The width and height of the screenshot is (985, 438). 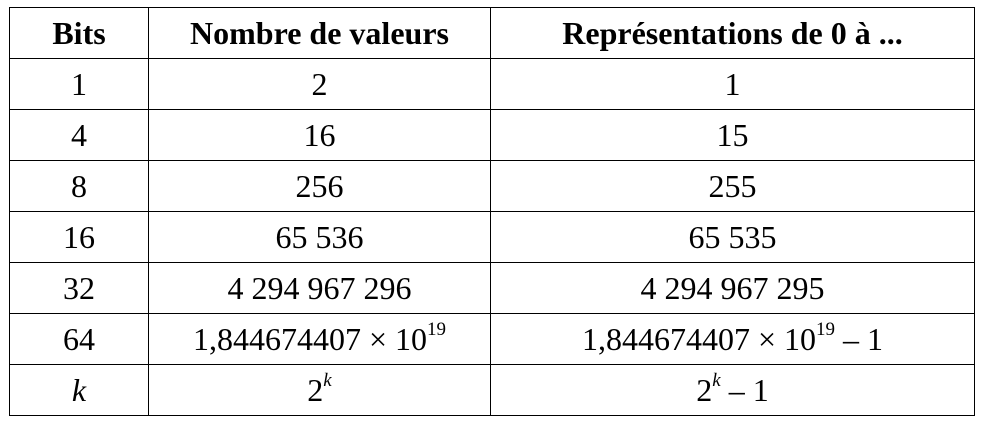 What do you see at coordinates (732, 135) in the screenshot?
I see `cell-range: 15` at bounding box center [732, 135].